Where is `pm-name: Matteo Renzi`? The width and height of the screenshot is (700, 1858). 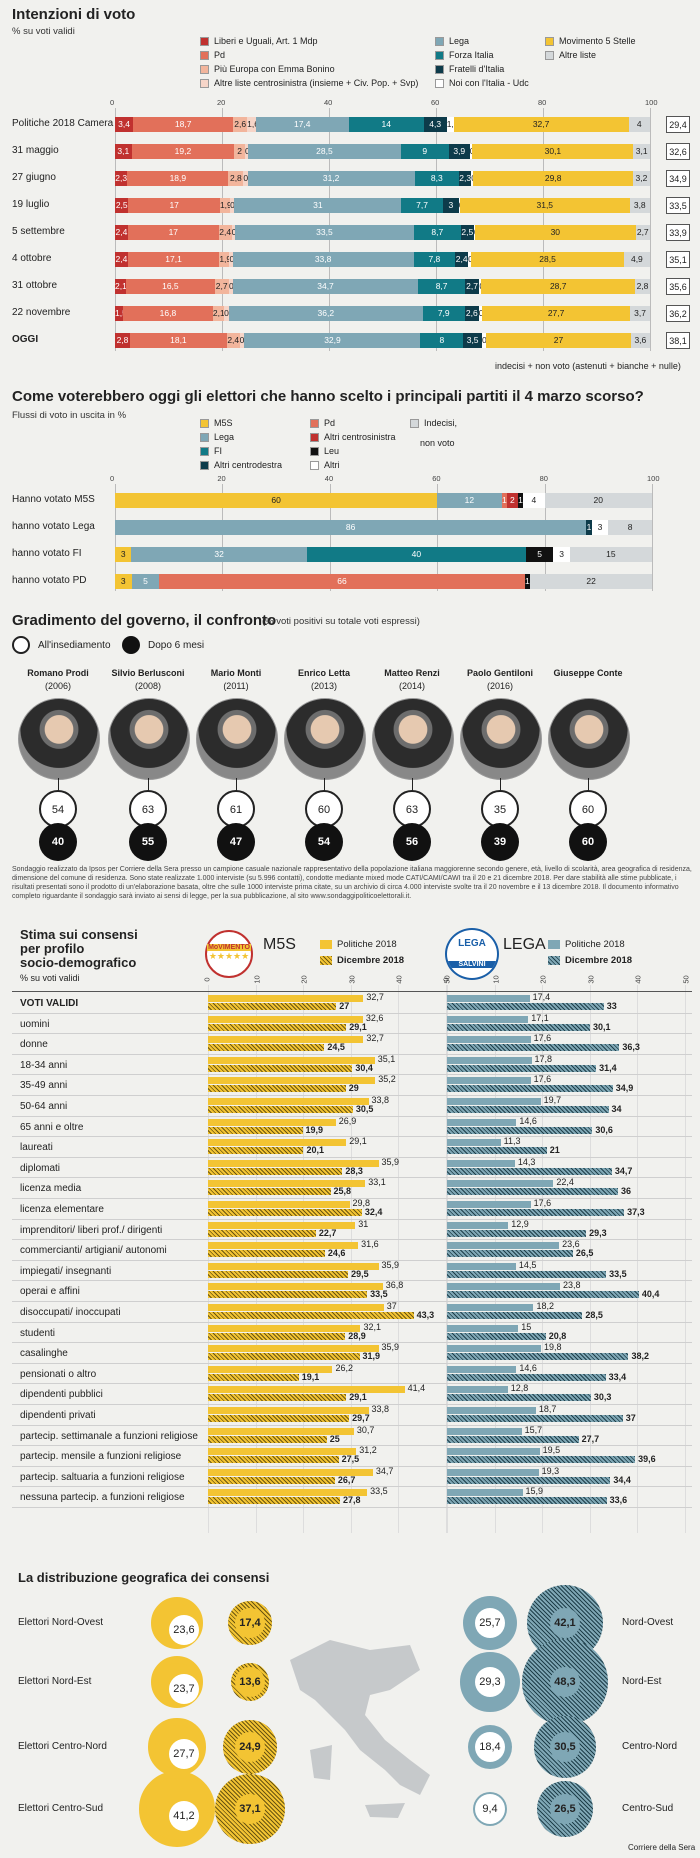
pm-name: Matteo Renzi is located at coordinates (412, 673).